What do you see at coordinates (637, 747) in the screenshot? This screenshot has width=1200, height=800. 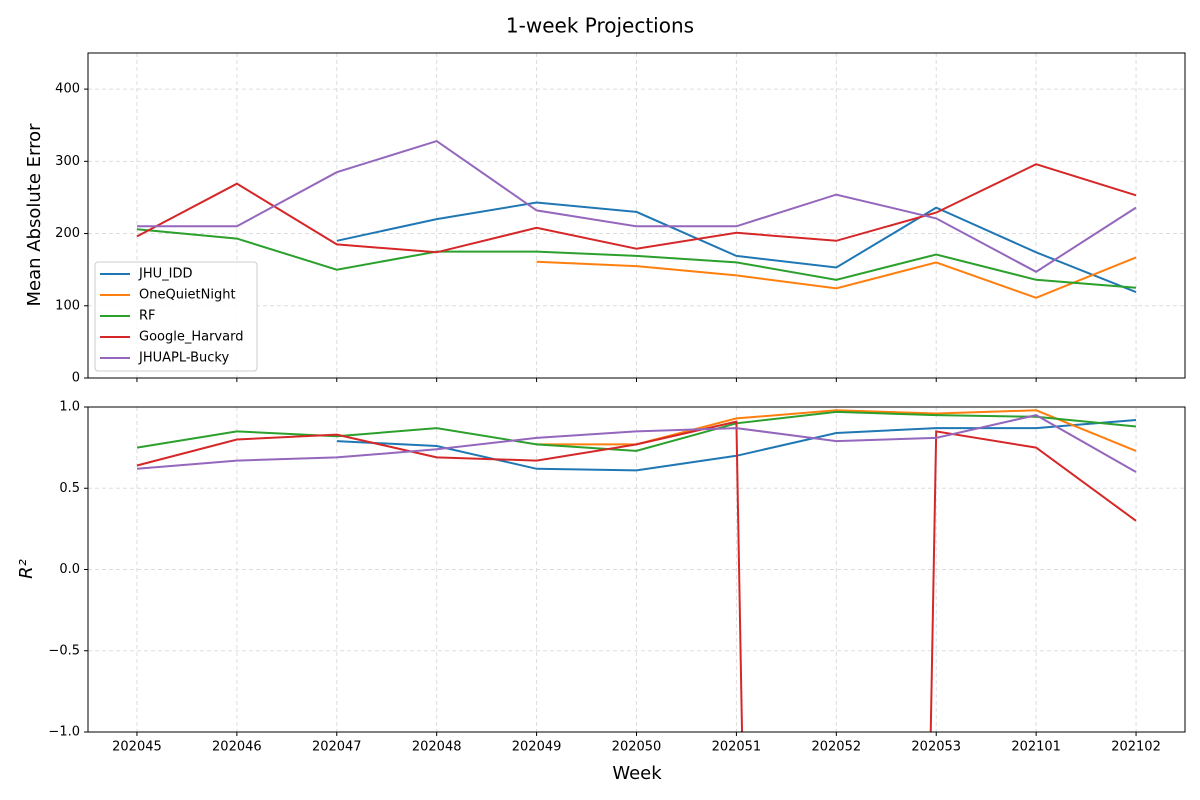 I see `x-tick-label: 202050` at bounding box center [637, 747].